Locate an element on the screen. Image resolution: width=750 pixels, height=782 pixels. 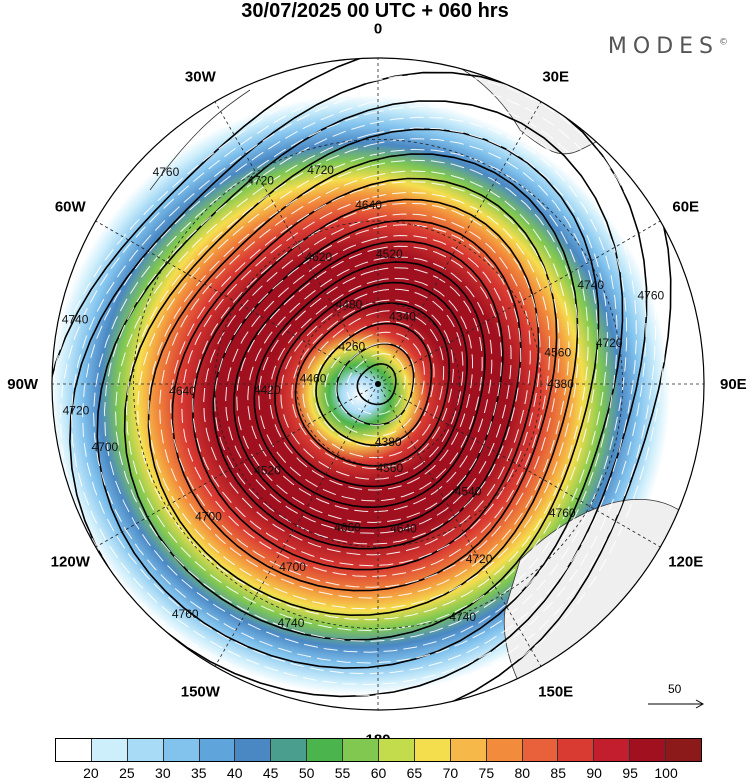
brand-name: MODES is located at coordinates (663, 46).